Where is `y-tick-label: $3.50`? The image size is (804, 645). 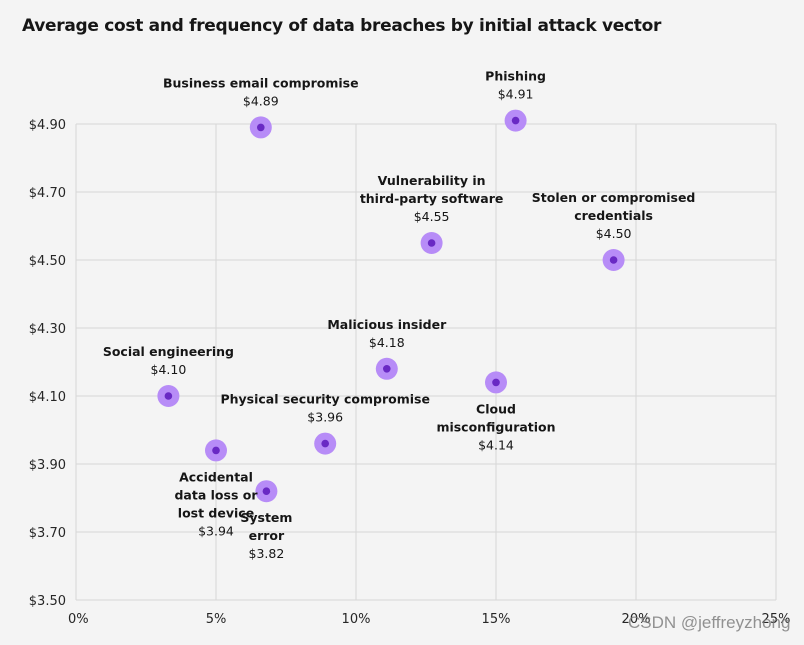 y-tick-label: $3.50 is located at coordinates (47, 601).